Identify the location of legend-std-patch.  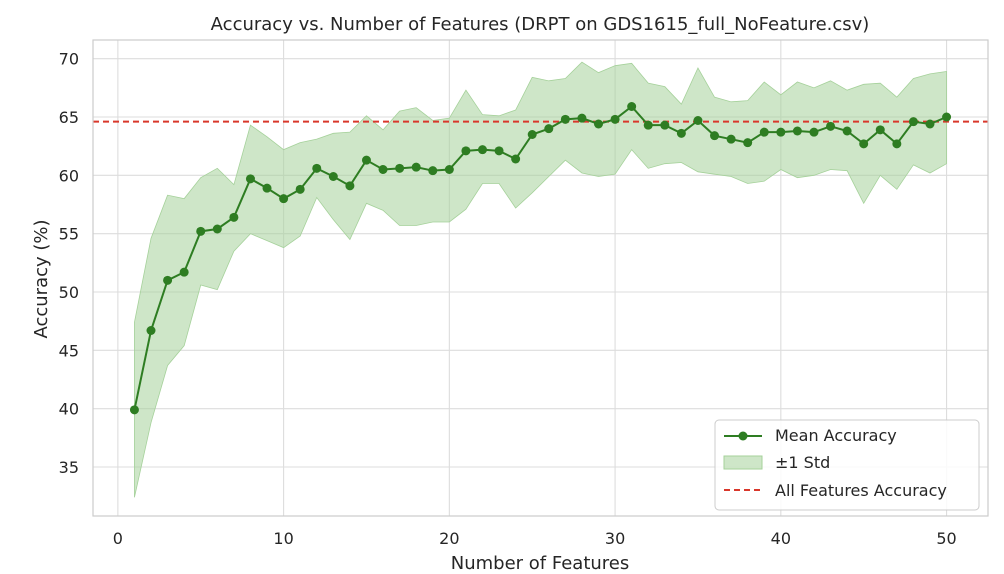
(743, 462).